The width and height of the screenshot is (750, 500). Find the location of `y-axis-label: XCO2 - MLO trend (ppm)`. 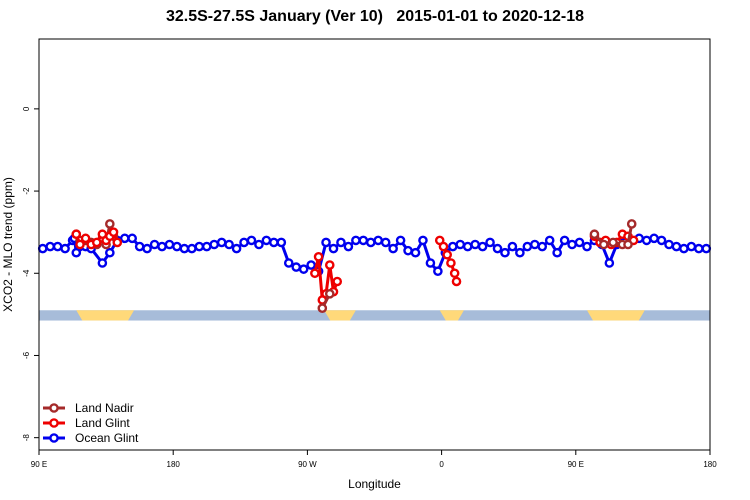

y-axis-label: XCO2 - MLO trend (ppm) is located at coordinates (8, 244).